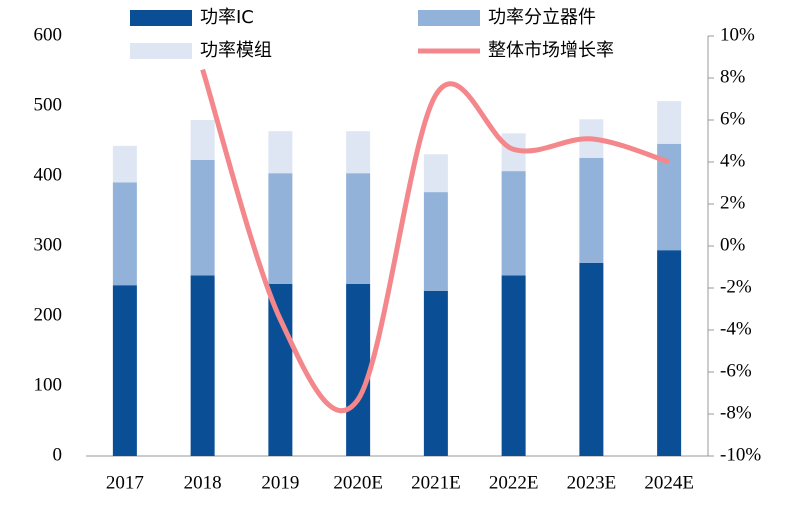  What do you see at coordinates (358, 482) in the screenshot?
I see `x-tick-label: 2020E` at bounding box center [358, 482].